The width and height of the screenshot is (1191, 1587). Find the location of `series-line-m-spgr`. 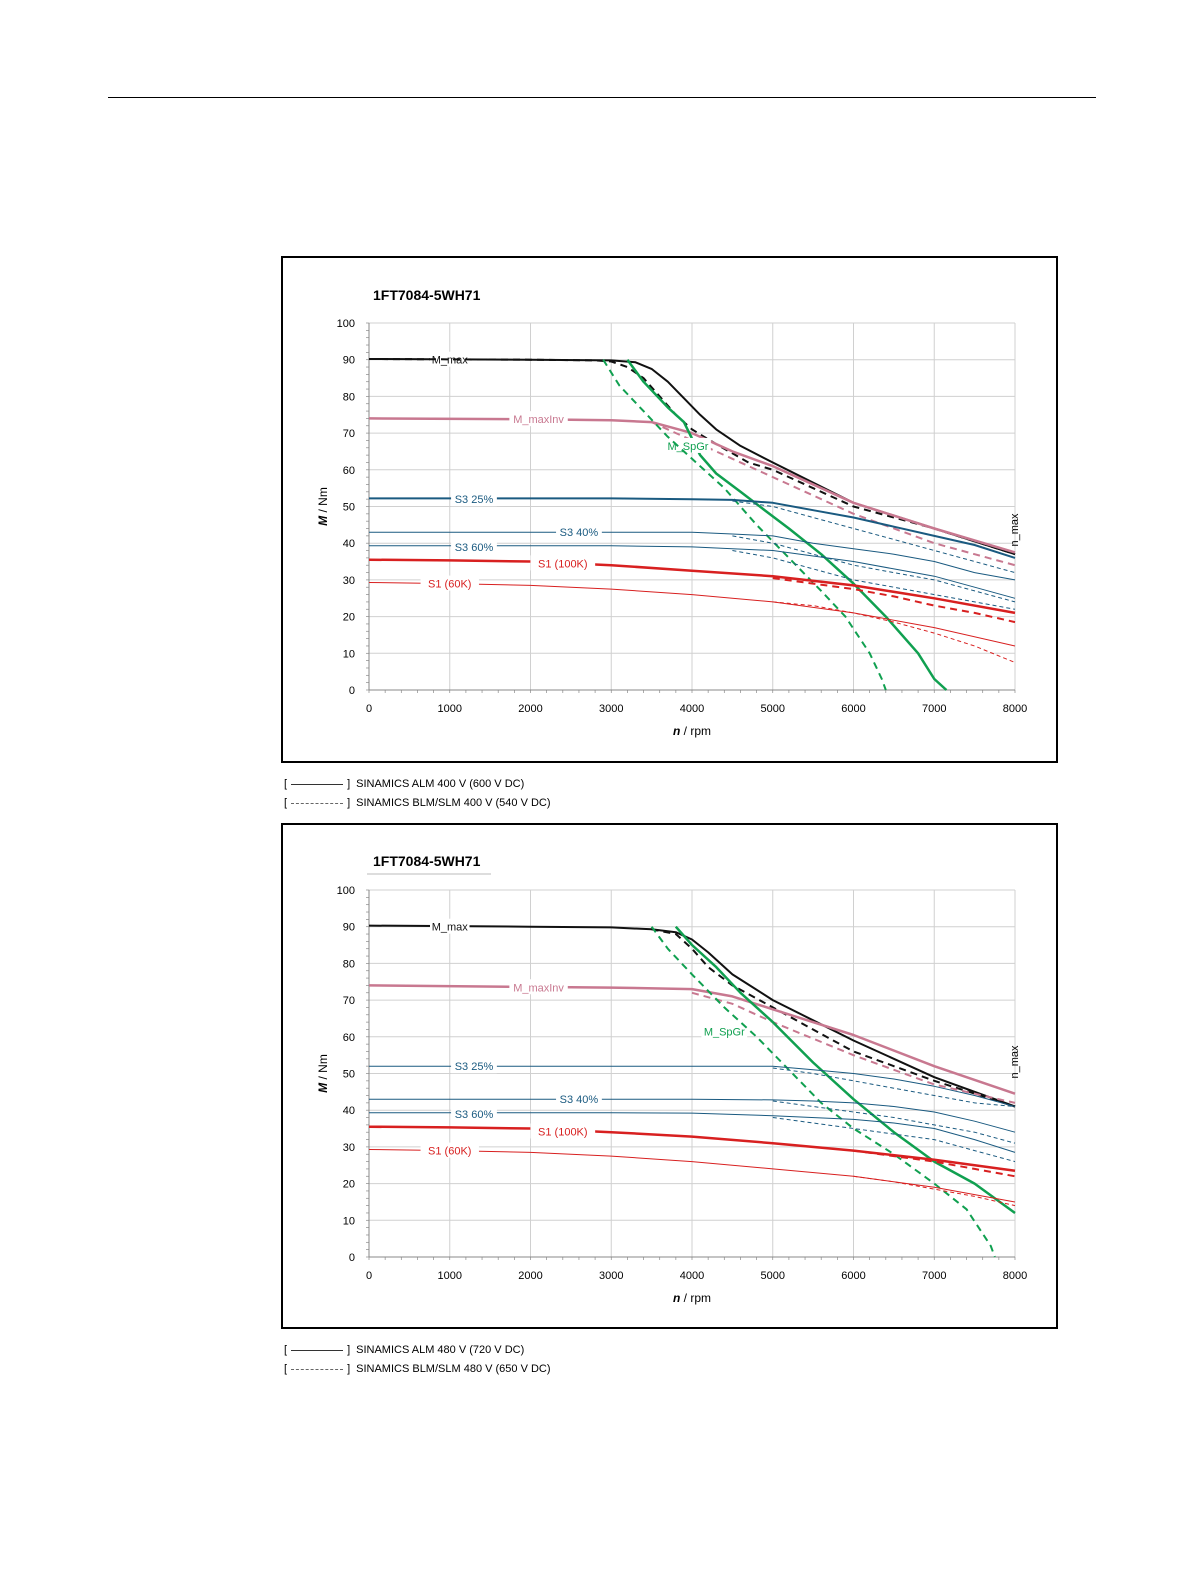

series-line-m-spgr is located at coordinates (787, 524).